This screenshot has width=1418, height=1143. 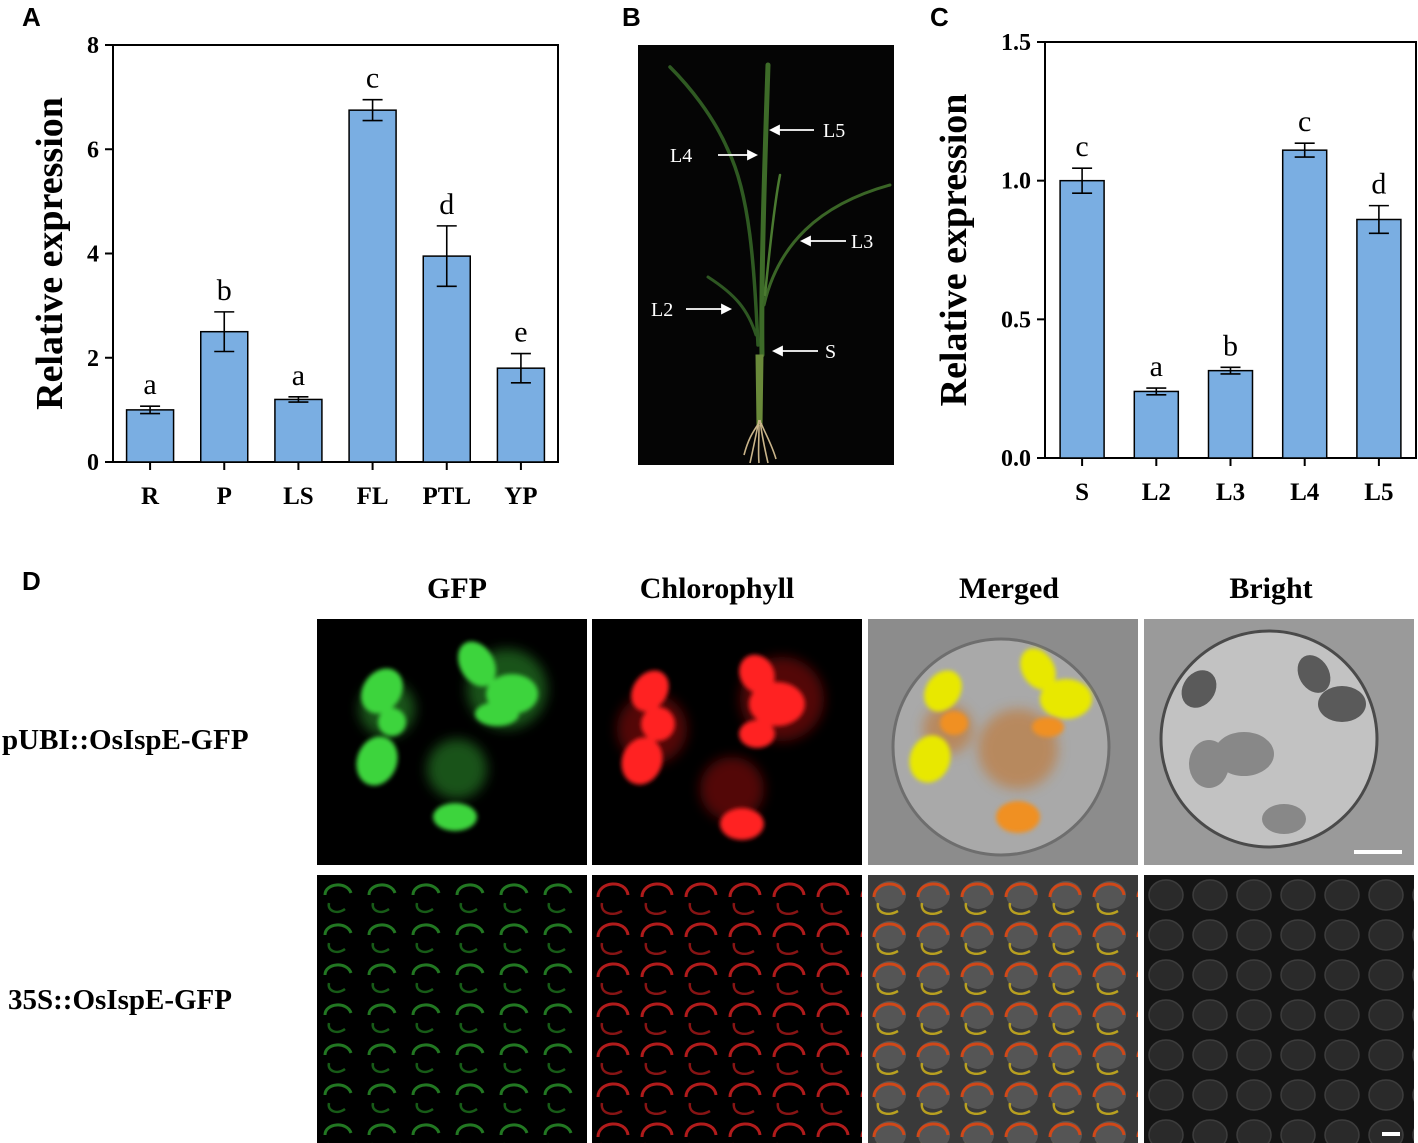 What do you see at coordinates (1230, 492) in the screenshot?
I see `x-tick-label: L3` at bounding box center [1230, 492].